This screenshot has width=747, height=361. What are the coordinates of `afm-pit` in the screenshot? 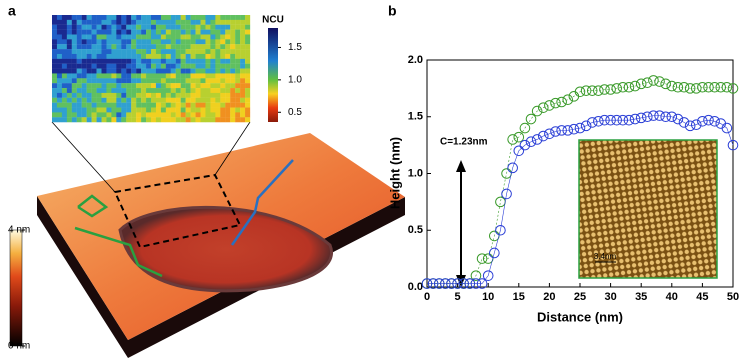 It's located at (226, 249).